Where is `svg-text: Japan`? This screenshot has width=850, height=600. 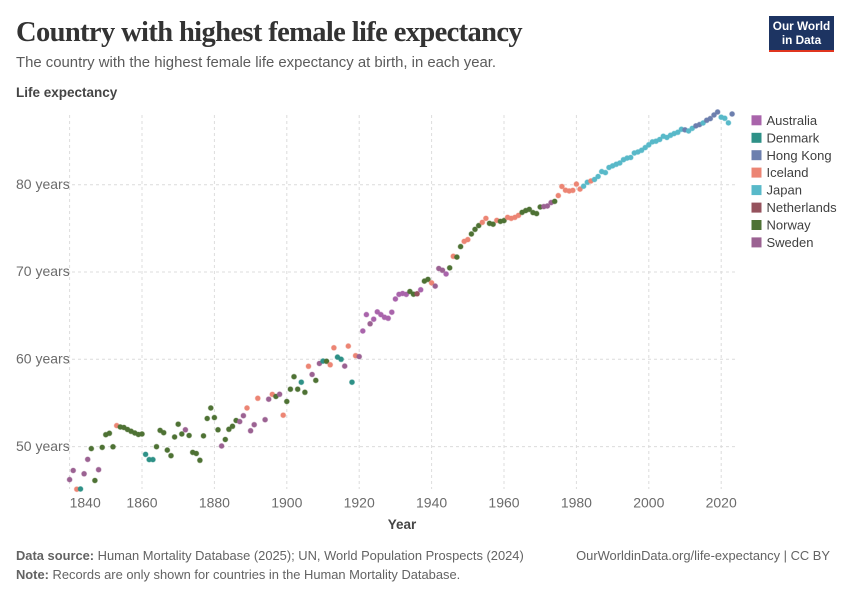
svg-text: Japan is located at coordinates (784, 190).